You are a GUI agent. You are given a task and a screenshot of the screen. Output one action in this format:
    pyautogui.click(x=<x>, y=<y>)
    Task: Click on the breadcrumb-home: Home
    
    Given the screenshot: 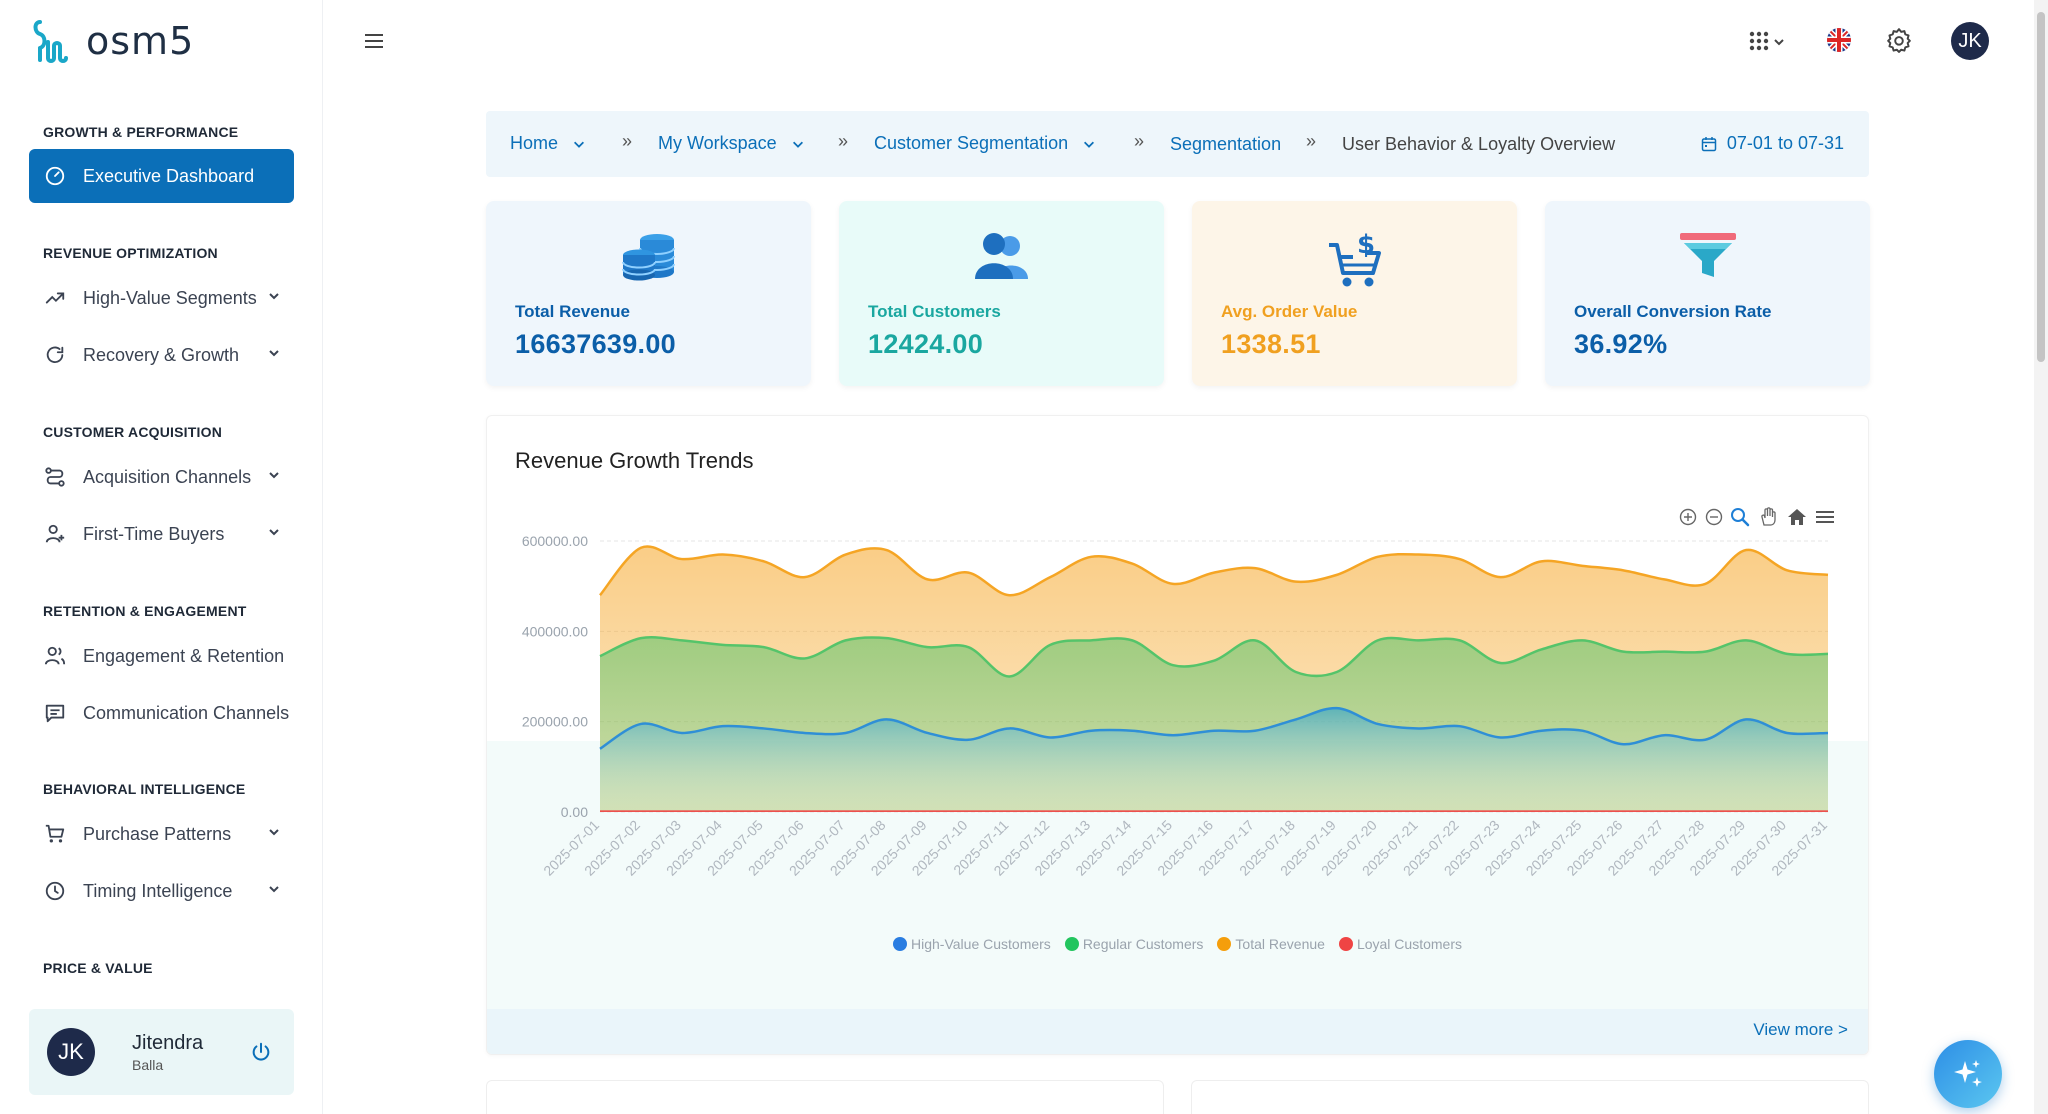 What is the action you would take?
    pyautogui.click(x=548, y=143)
    